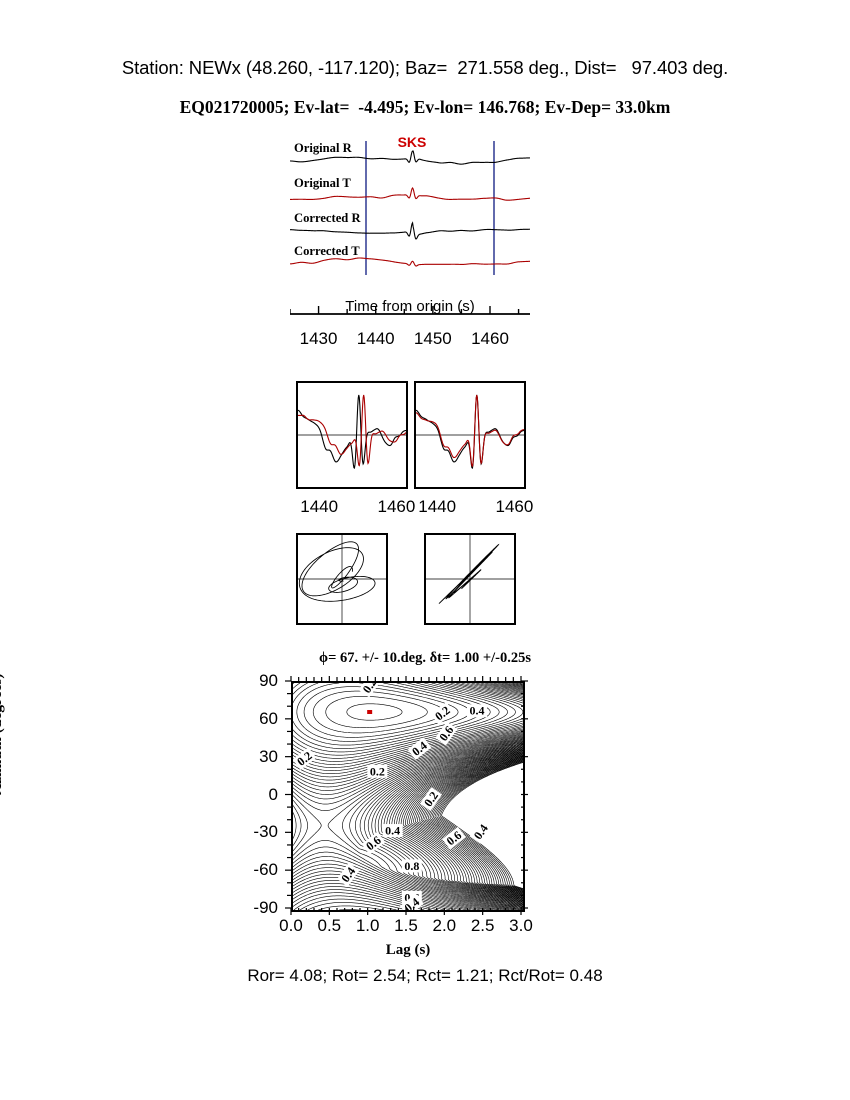 The height and width of the screenshot is (1100, 850). I want to click on contour-label-0-8-11: 0.8, so click(411, 866).